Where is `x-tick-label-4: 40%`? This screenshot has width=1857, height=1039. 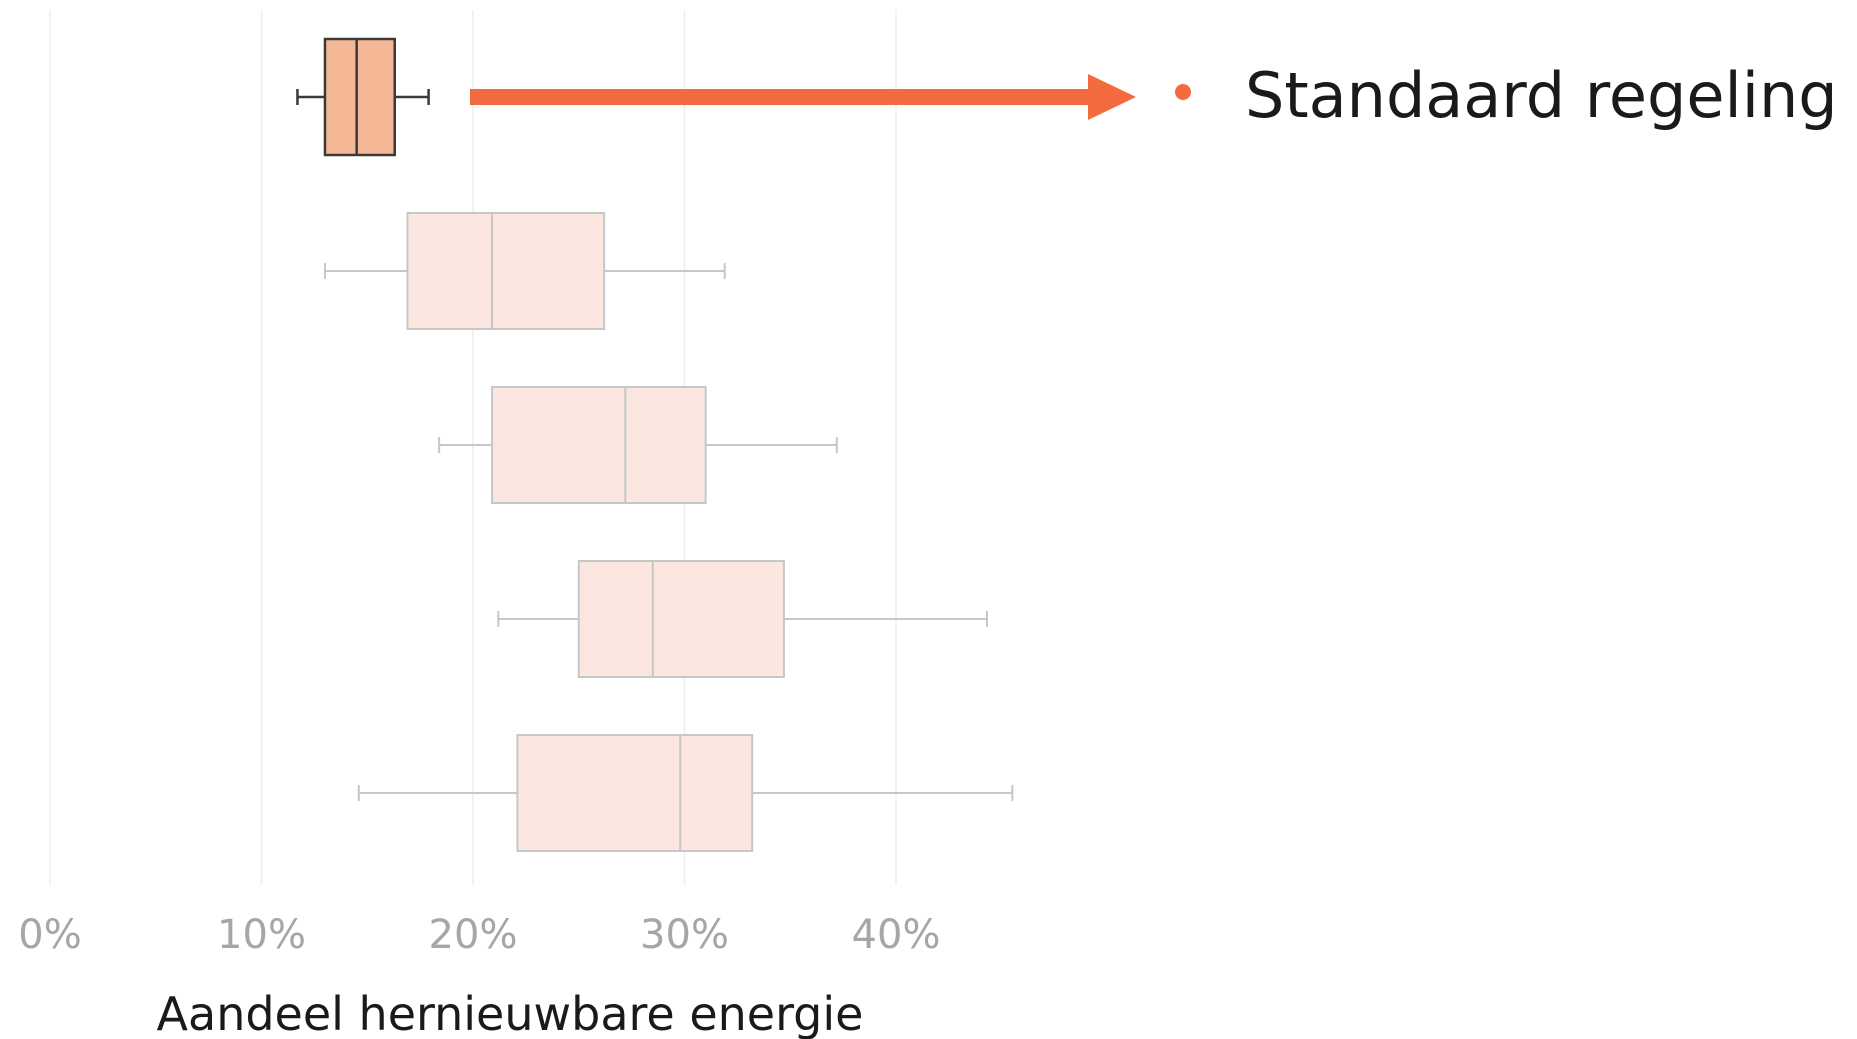
x-tick-label-4: 40% is located at coordinates (896, 935).